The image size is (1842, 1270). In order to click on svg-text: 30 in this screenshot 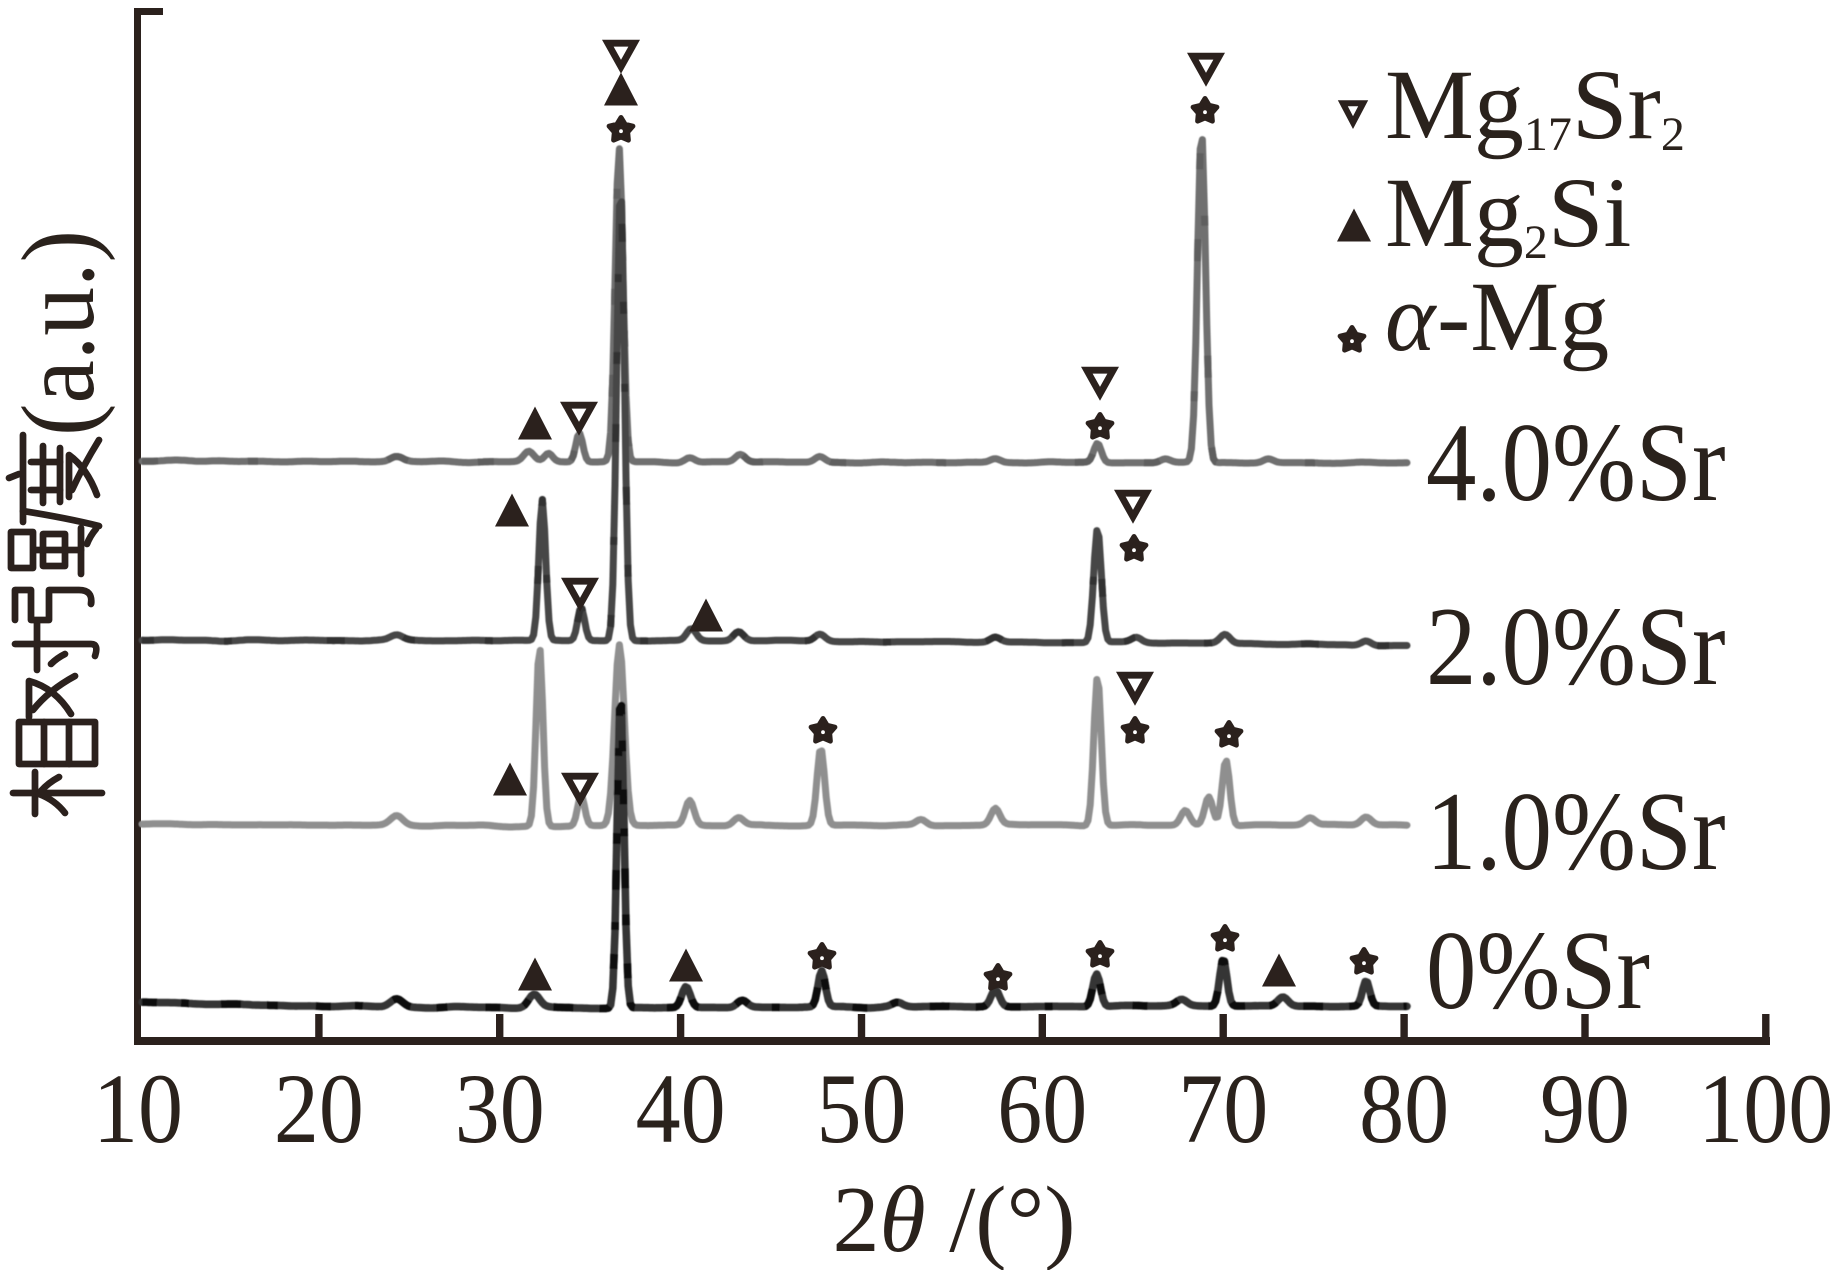, I will do `click(500, 1108)`.